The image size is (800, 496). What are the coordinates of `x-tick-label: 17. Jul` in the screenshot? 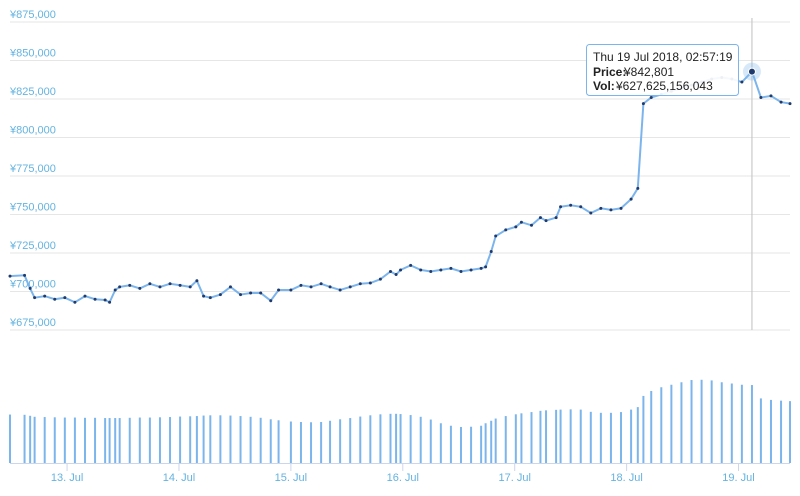 It's located at (514, 478).